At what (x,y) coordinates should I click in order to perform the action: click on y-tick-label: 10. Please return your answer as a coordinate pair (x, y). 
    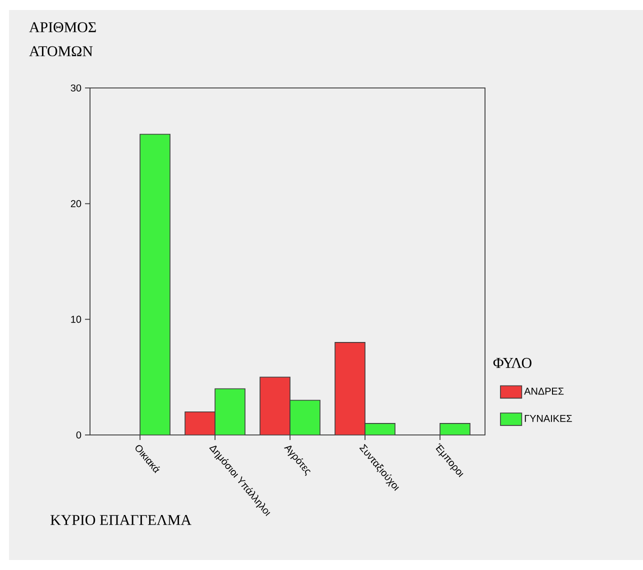
    Looking at the image, I should click on (76, 319).